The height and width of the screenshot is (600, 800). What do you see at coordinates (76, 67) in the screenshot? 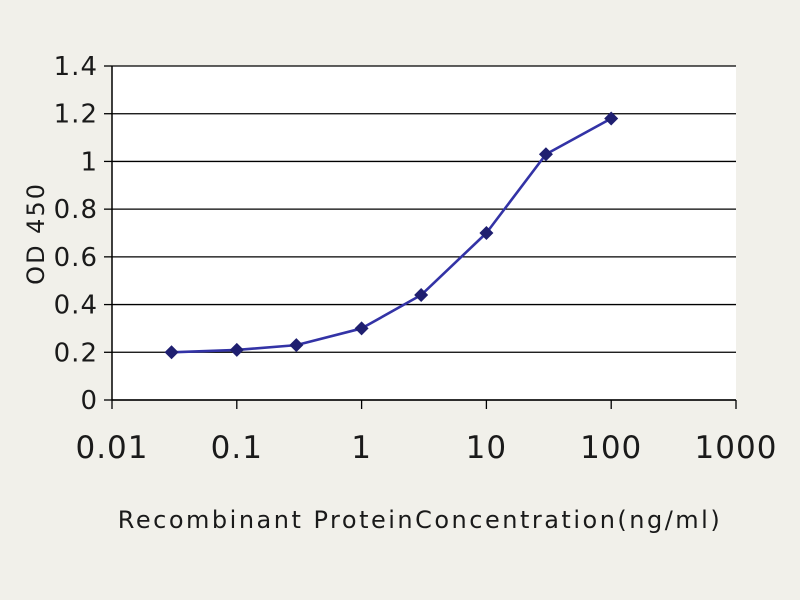
I see `y-tick-label: 1.4` at bounding box center [76, 67].